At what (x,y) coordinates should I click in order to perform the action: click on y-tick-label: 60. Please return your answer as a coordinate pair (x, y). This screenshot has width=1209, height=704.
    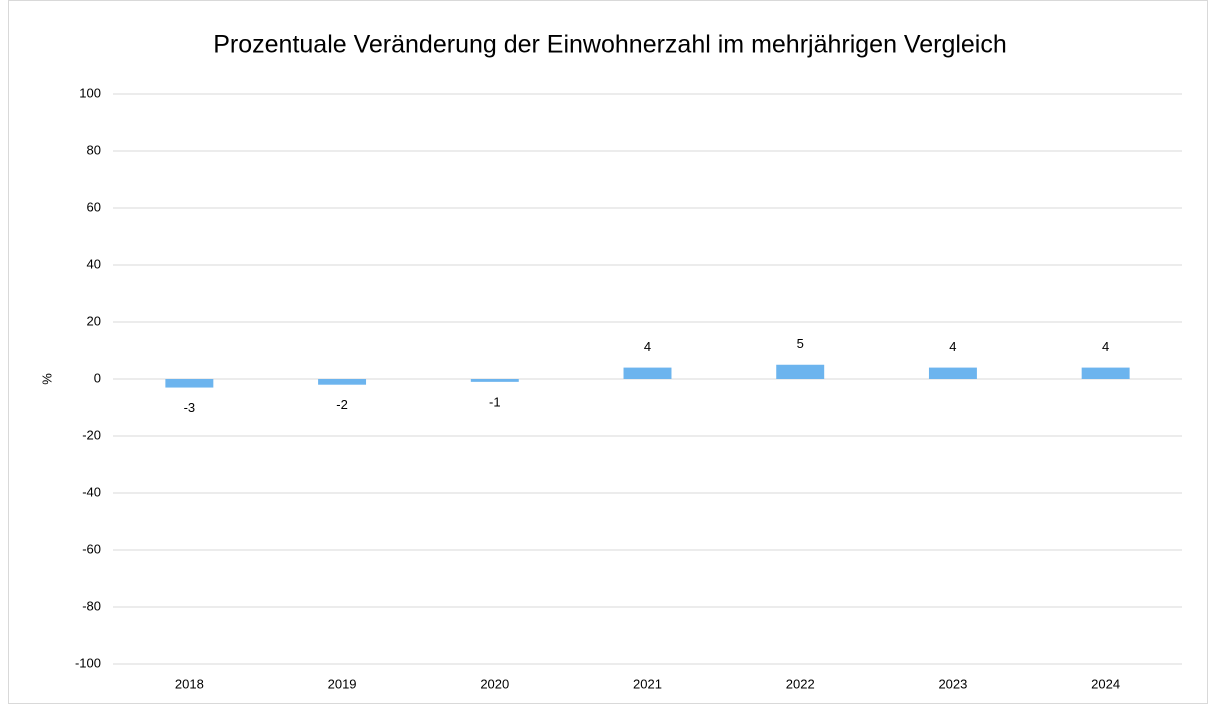
    Looking at the image, I should click on (94, 206).